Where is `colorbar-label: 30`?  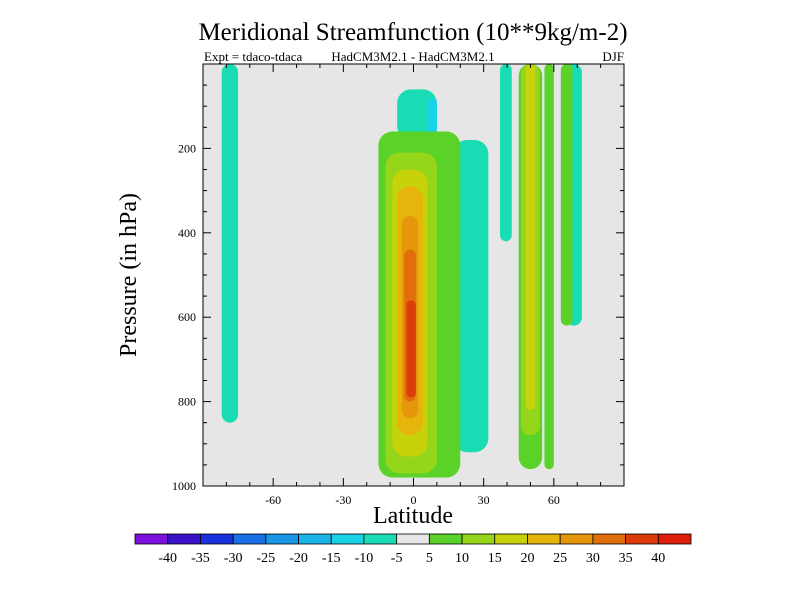
colorbar-label: 30 is located at coordinates (593, 558).